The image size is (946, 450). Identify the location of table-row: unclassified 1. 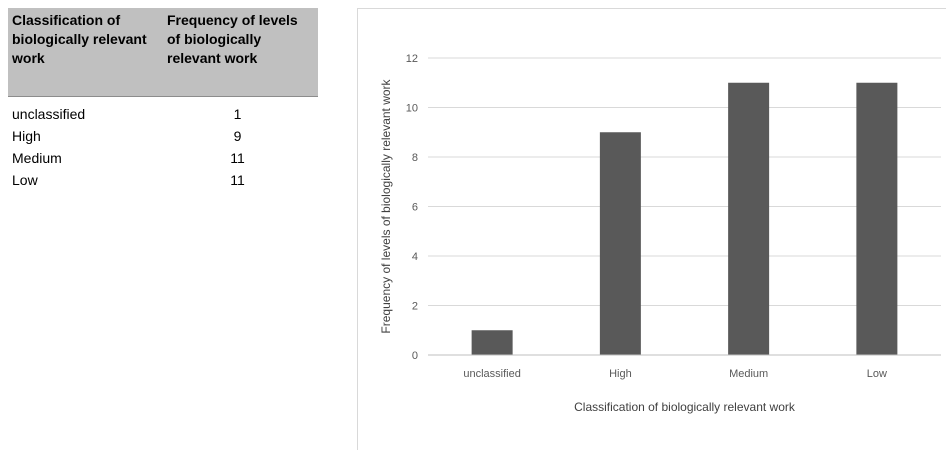
(163, 114).